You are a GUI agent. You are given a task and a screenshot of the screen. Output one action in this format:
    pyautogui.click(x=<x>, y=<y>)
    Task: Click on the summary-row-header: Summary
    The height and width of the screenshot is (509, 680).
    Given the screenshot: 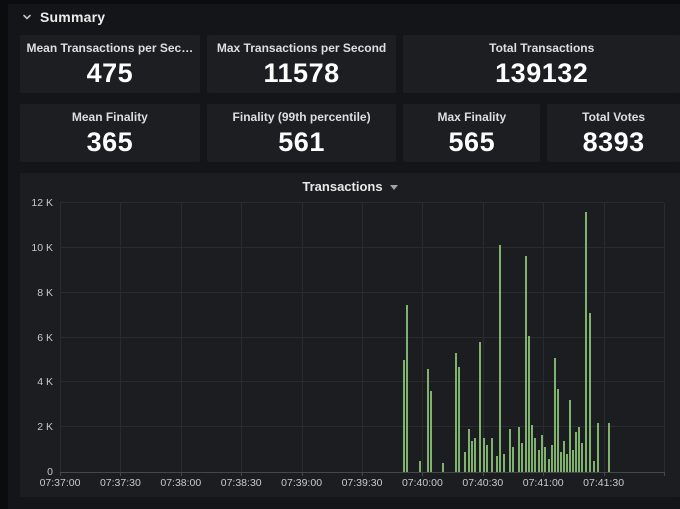 What is the action you would take?
    pyautogui.click(x=344, y=17)
    